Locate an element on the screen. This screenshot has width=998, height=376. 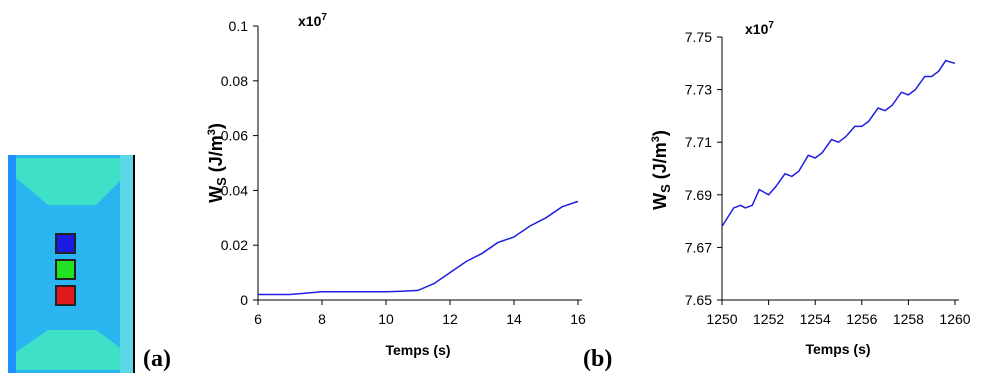
x-tick-label: 10 is located at coordinates (386, 319).